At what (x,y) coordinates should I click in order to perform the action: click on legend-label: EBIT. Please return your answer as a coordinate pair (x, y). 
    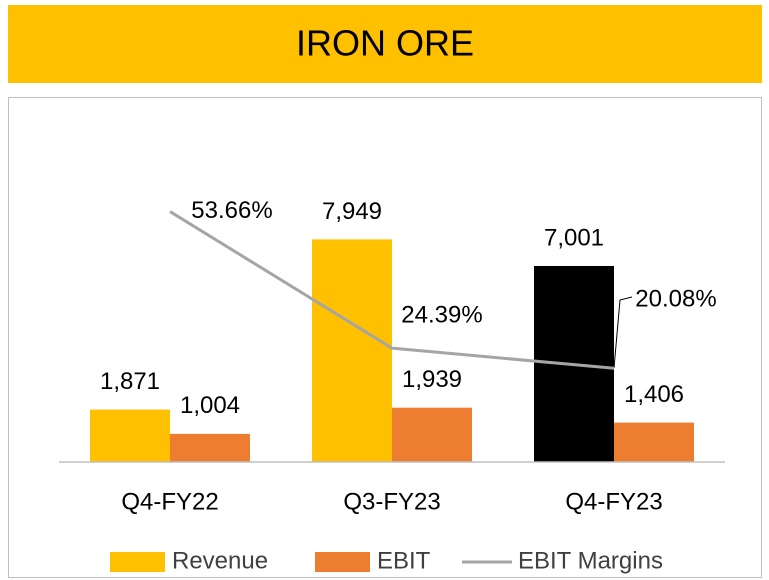
    Looking at the image, I should click on (404, 560).